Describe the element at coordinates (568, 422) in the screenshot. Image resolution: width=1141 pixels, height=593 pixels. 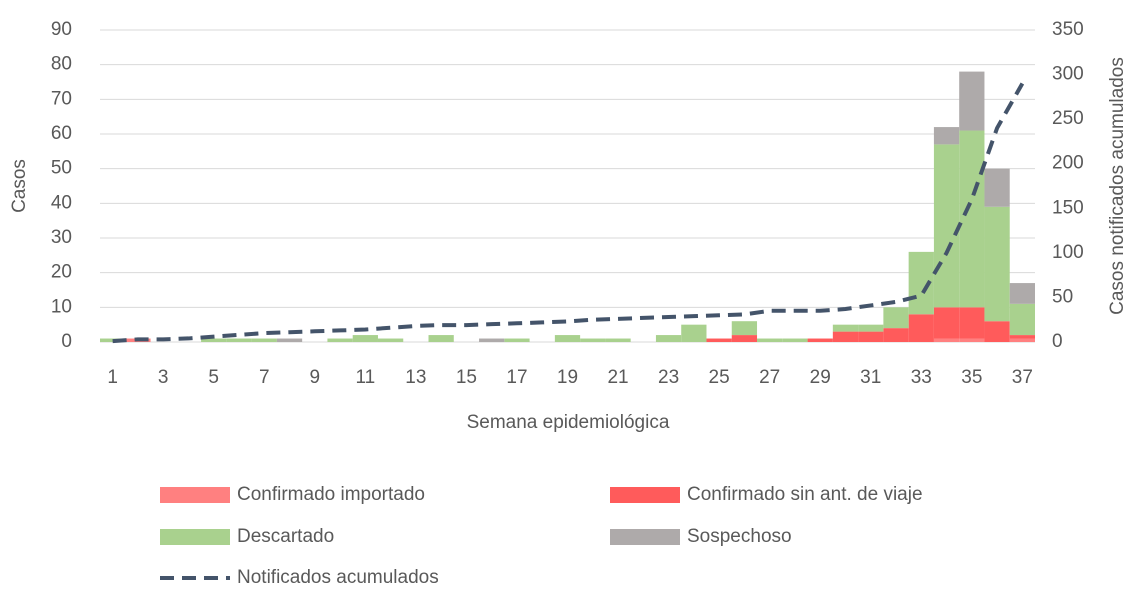
I see `x-axis-title: Semana epidemiológica` at that location.